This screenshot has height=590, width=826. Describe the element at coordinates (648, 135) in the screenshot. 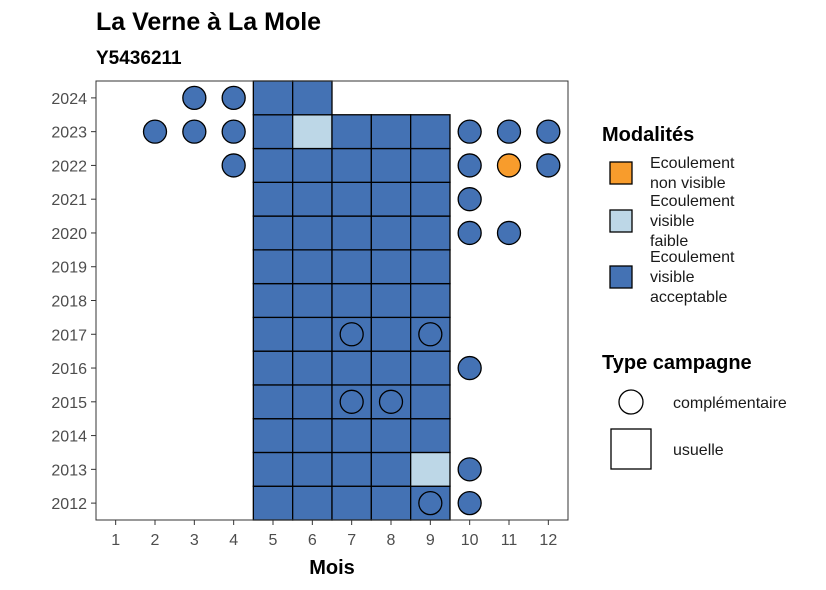

I see `legend-modalites-title: Modalités` at that location.